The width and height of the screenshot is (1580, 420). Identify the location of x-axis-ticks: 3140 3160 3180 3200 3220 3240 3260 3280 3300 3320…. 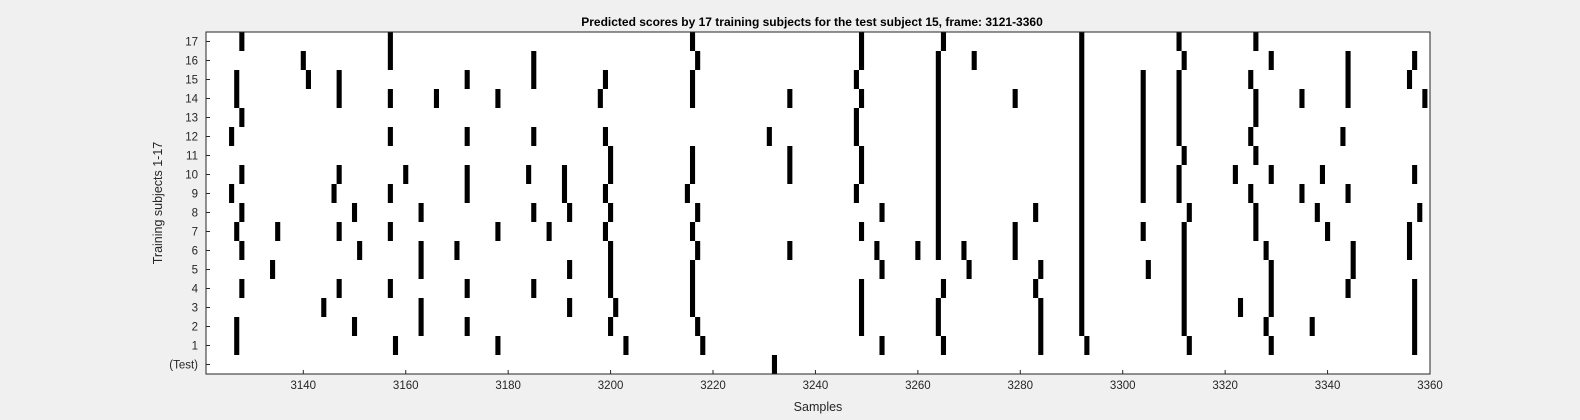
(867, 381).